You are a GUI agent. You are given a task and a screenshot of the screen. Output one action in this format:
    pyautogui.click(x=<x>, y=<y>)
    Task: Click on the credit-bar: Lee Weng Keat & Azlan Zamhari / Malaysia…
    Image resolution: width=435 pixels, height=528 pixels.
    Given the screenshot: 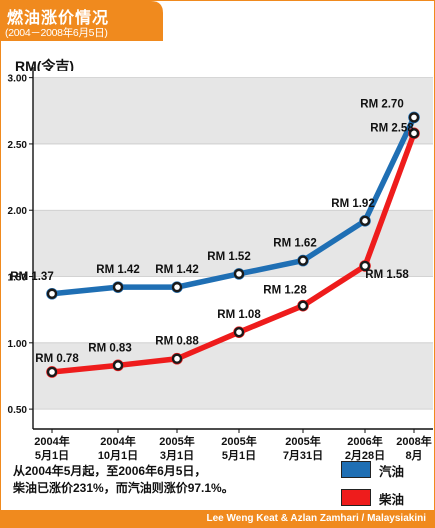 What is the action you would take?
    pyautogui.click(x=217, y=518)
    